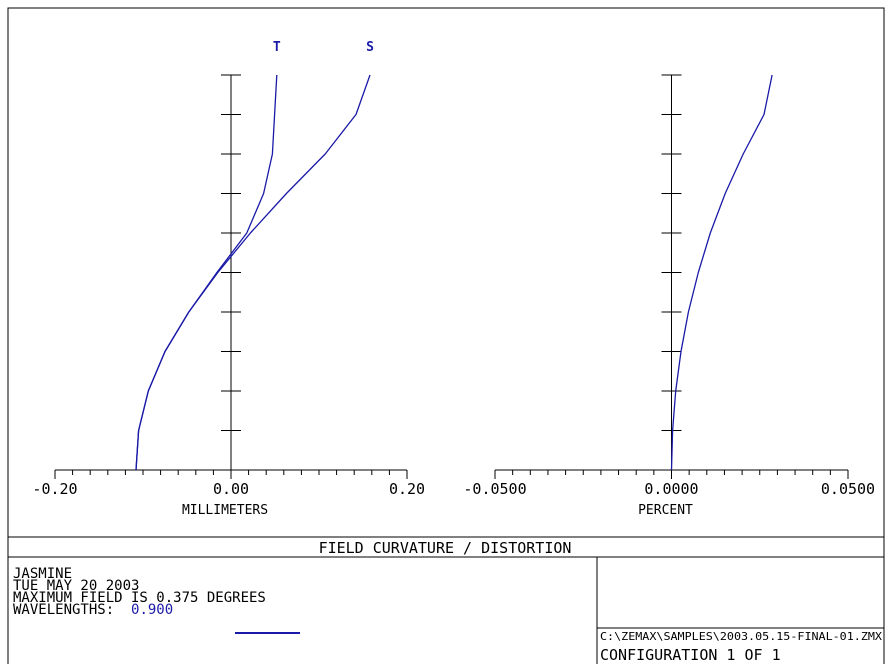 This screenshot has height=664, width=885. I want to click on wavelength-value: 0.900, so click(152, 610).